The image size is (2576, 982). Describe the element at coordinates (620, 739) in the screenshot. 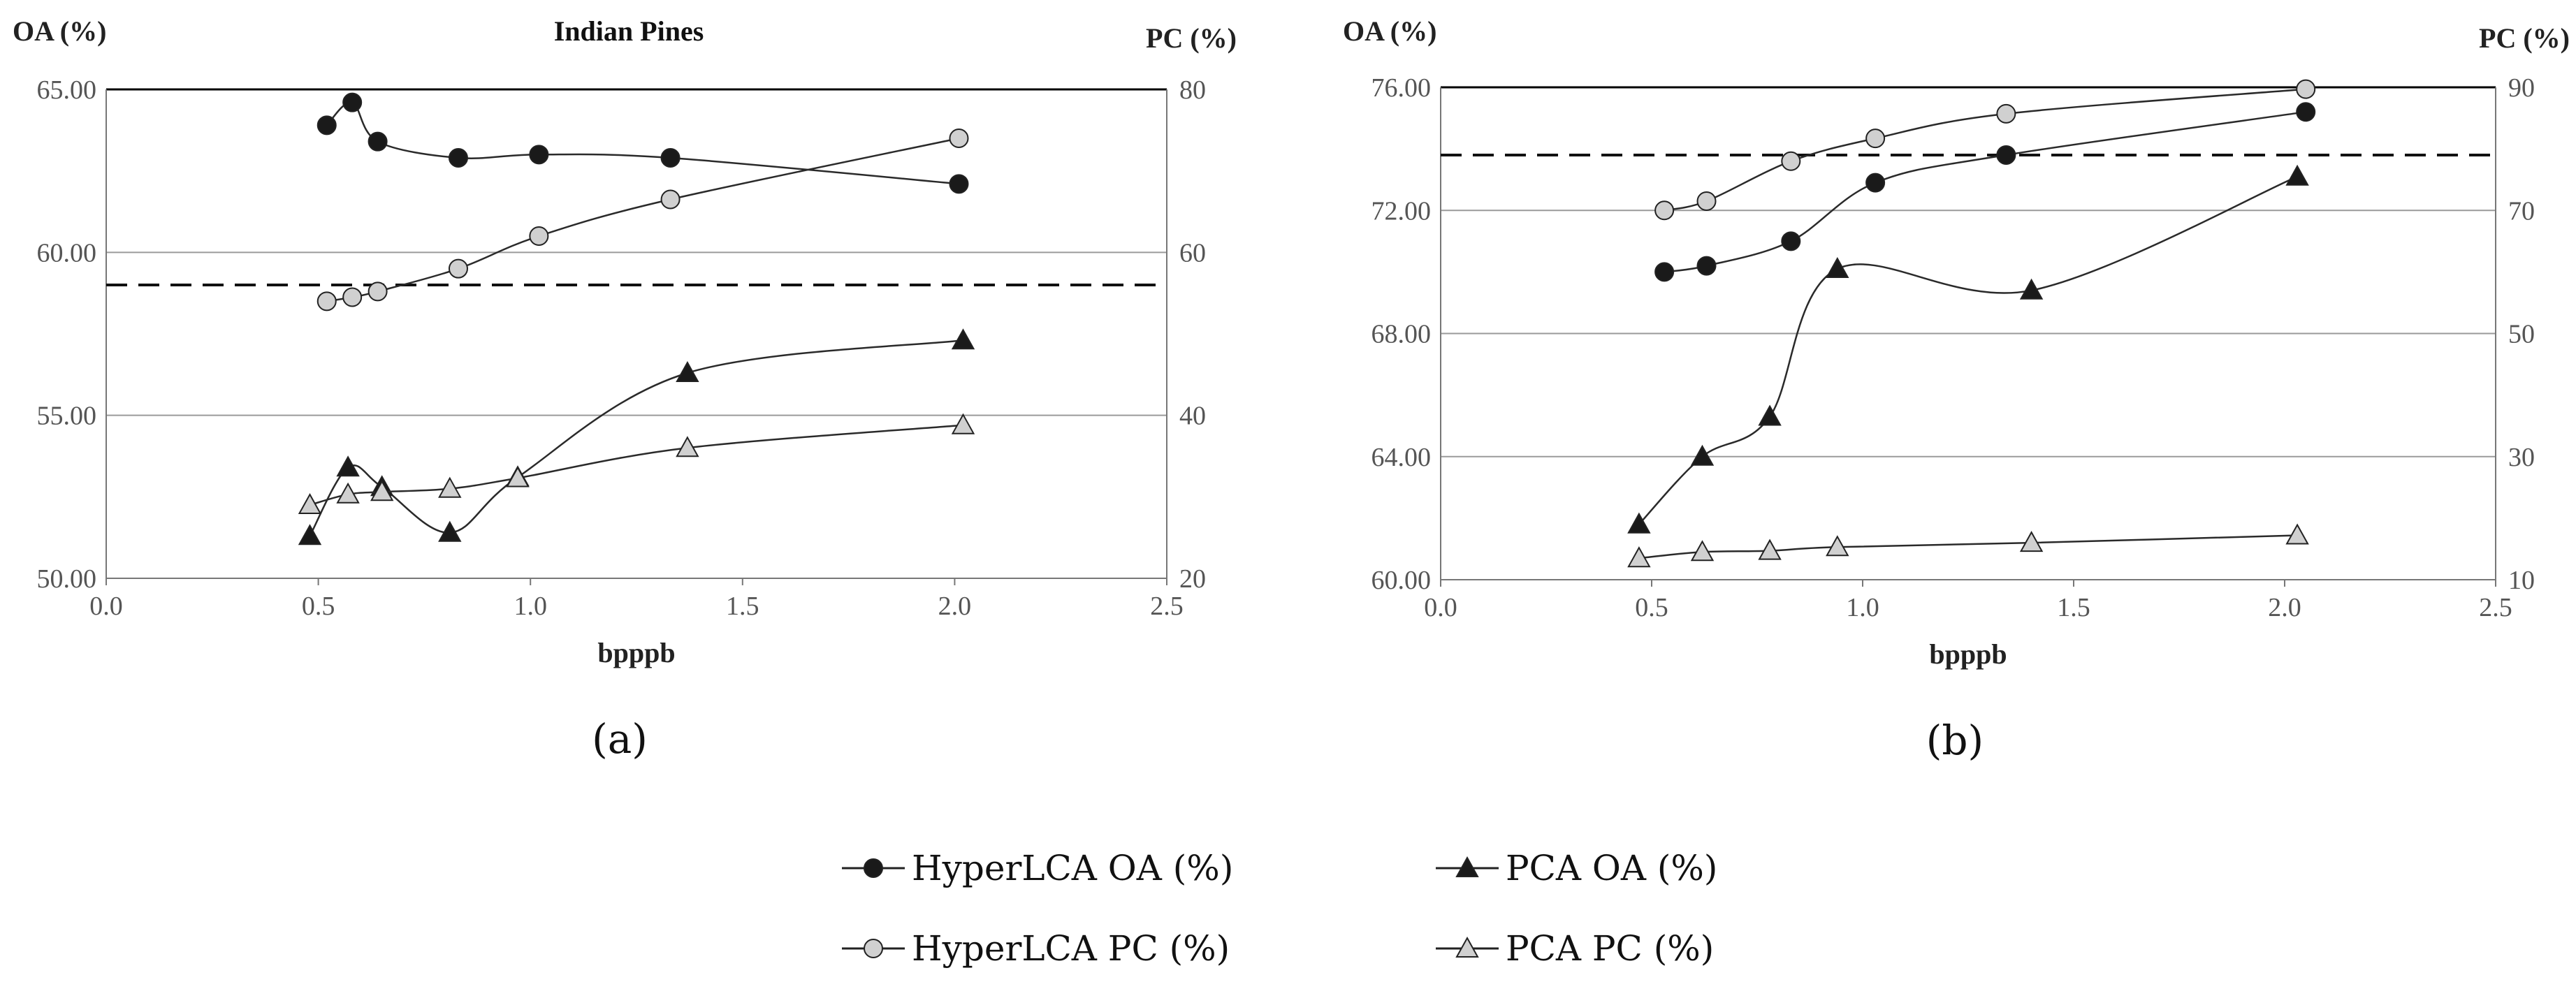

I see `panel-label: (a)` at that location.